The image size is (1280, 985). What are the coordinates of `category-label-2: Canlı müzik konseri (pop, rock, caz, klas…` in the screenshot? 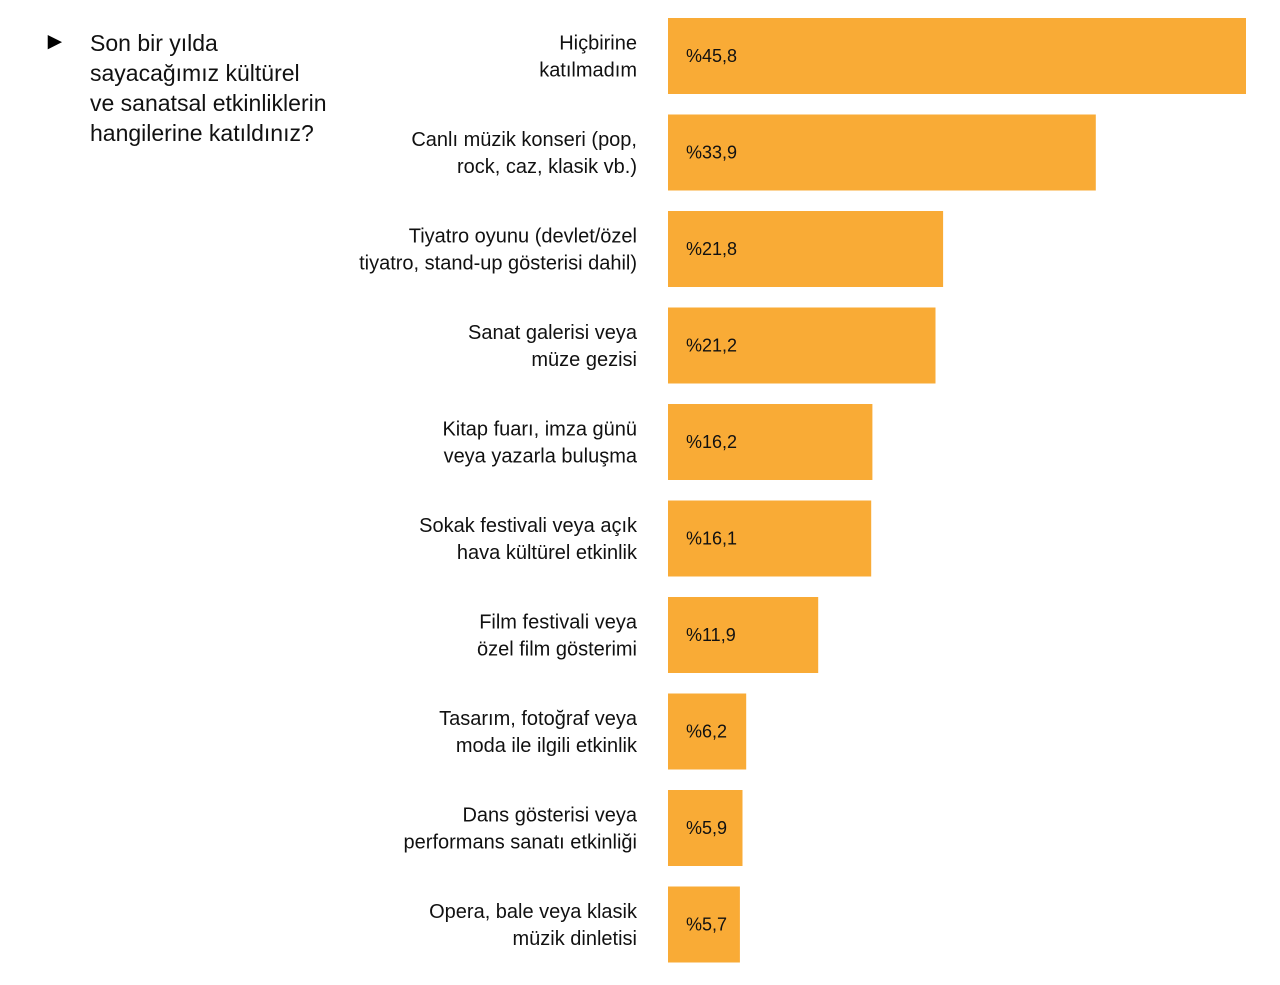 It's located at (524, 153).